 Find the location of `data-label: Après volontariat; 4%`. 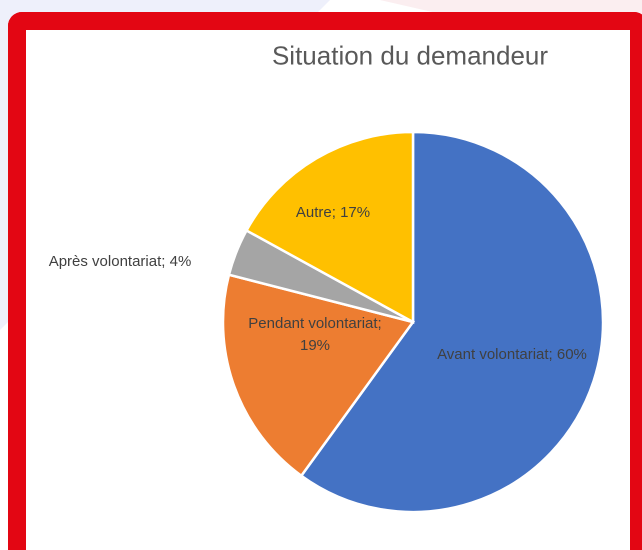

data-label: Après volontariat; 4% is located at coordinates (120, 261).